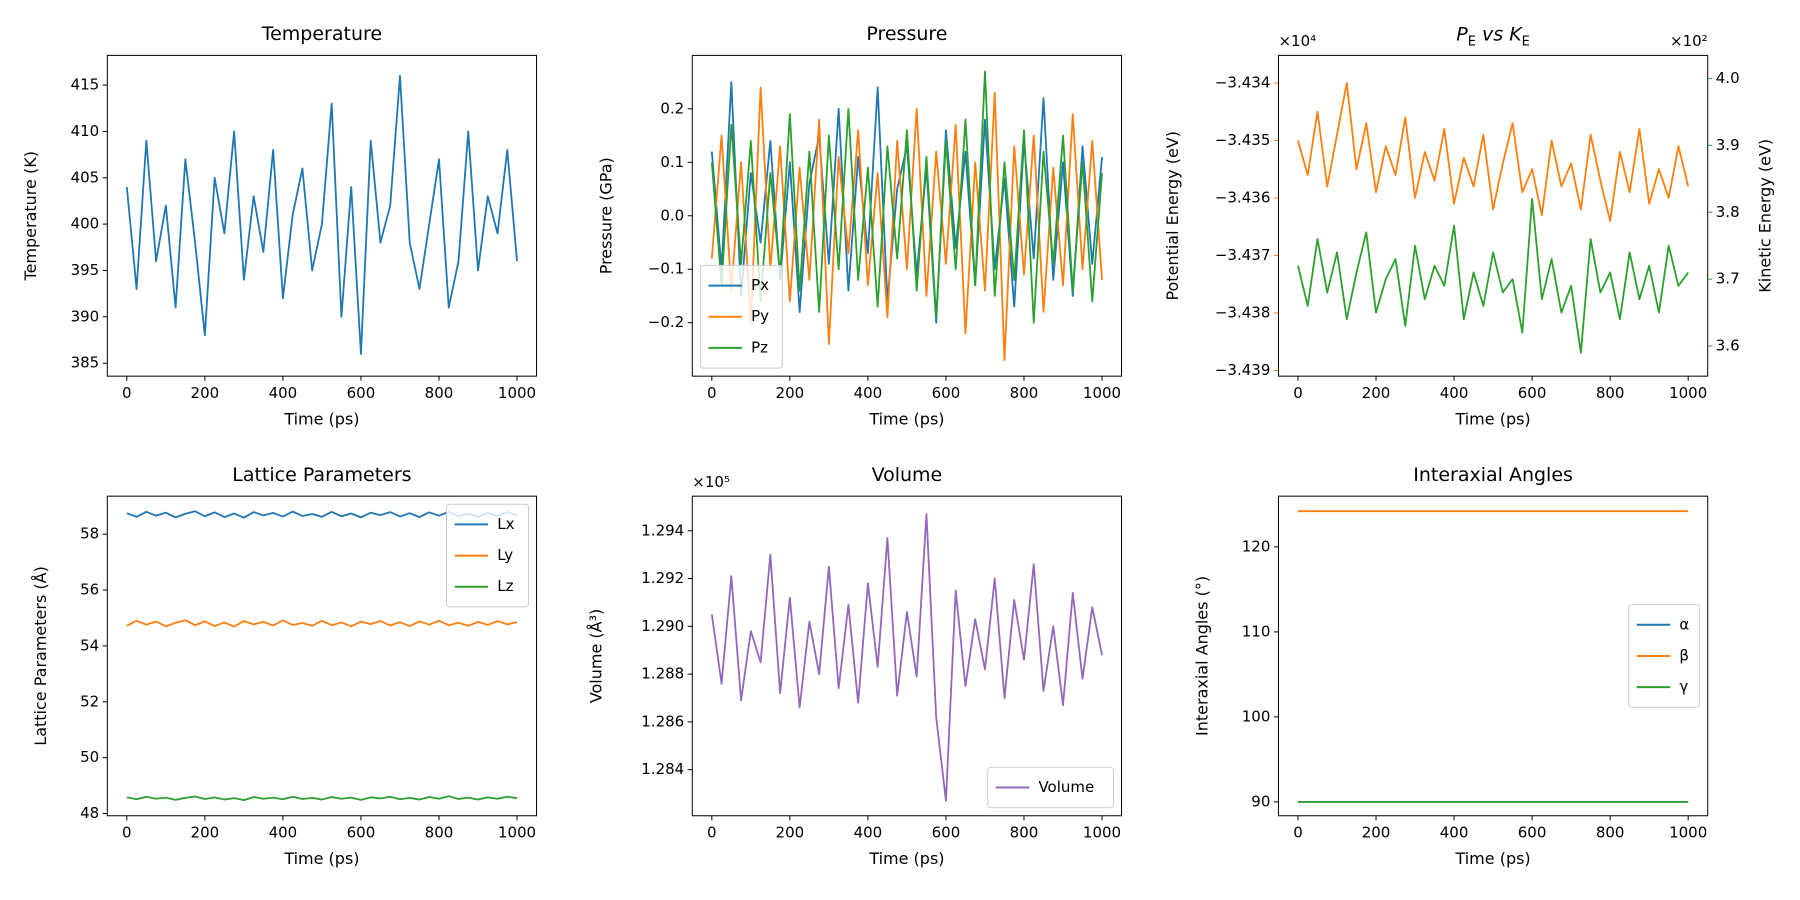 The width and height of the screenshot is (1800, 900). What do you see at coordinates (1172, 216) in the screenshot?
I see `y-axis-label: Potential Energy (eV)` at bounding box center [1172, 216].